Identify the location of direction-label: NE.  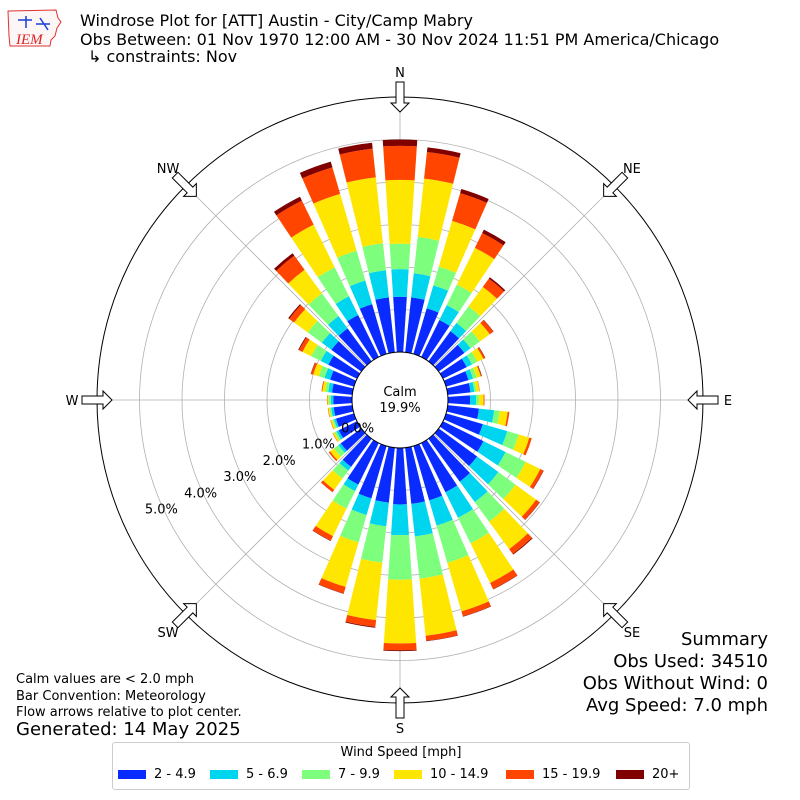
(632, 169).